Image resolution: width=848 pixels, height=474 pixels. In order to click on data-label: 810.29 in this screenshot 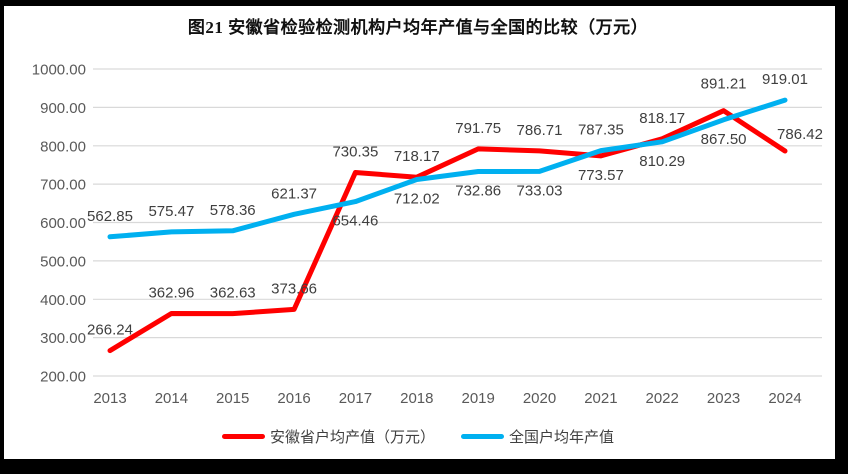, I will do `click(662, 161)`.